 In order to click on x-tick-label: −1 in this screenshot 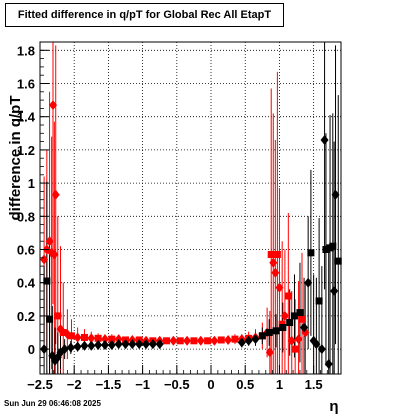, I will do `click(142, 384)`.